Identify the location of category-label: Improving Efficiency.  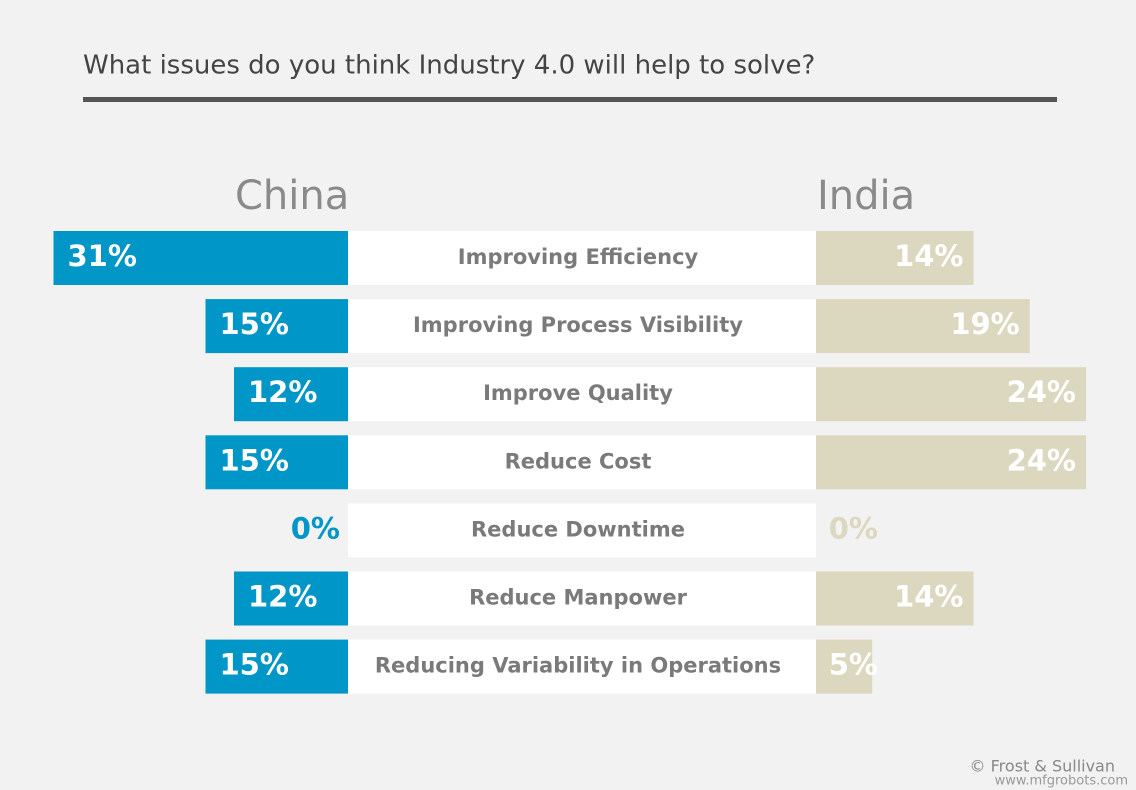
(578, 257).